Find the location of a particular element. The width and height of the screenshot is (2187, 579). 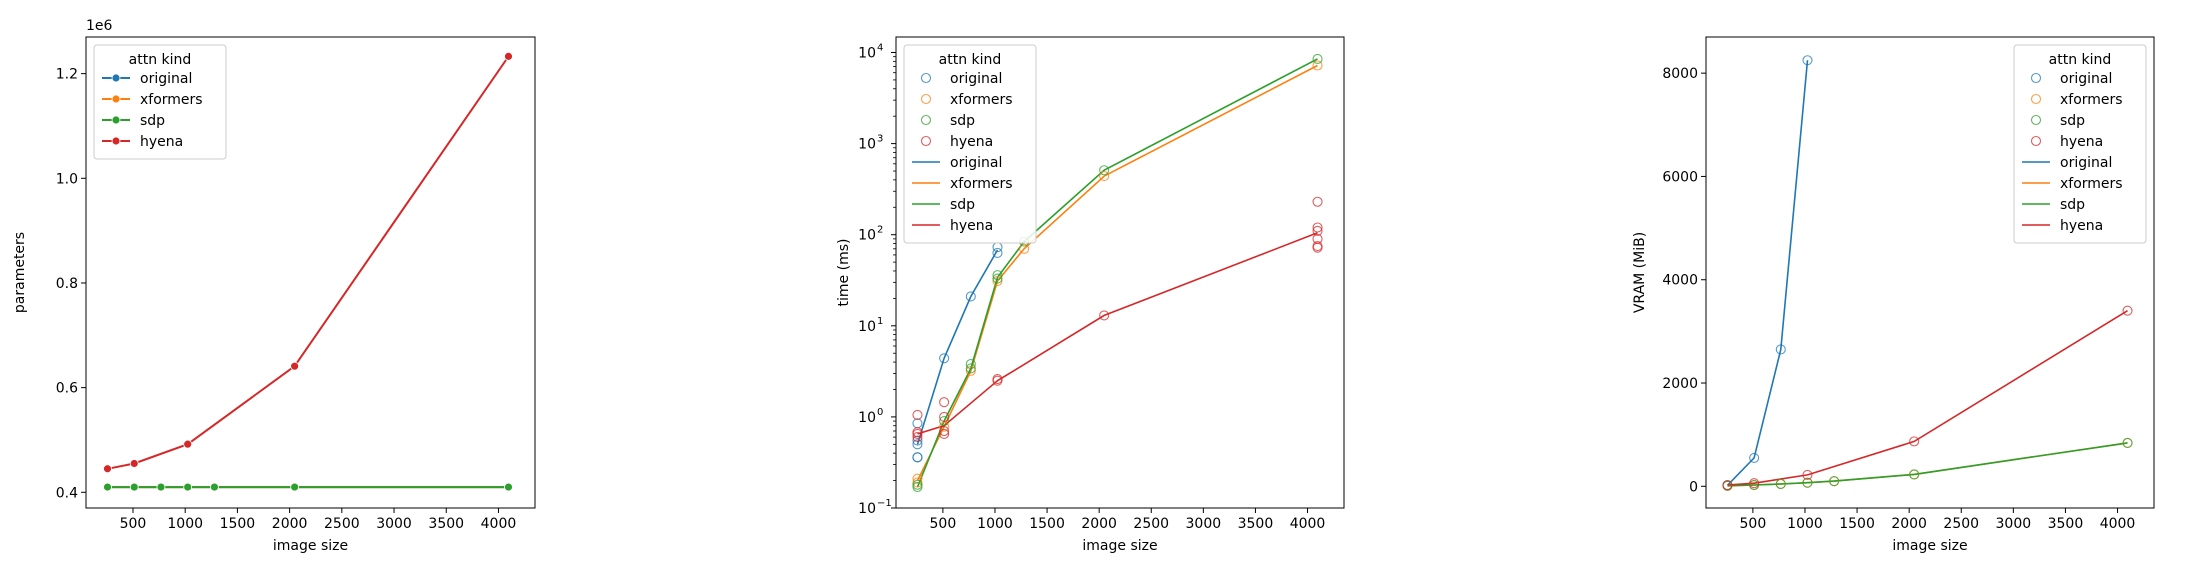

y-tick-label: 0 is located at coordinates (1693, 487).